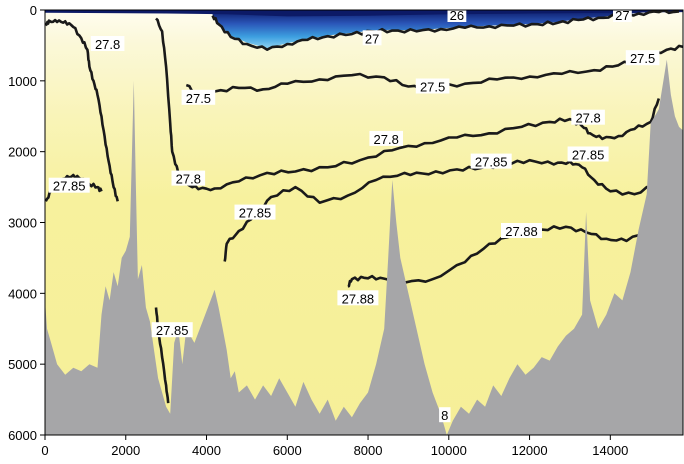 The width and height of the screenshot is (684, 464). I want to click on y-tick-label: 3000, so click(22, 223).